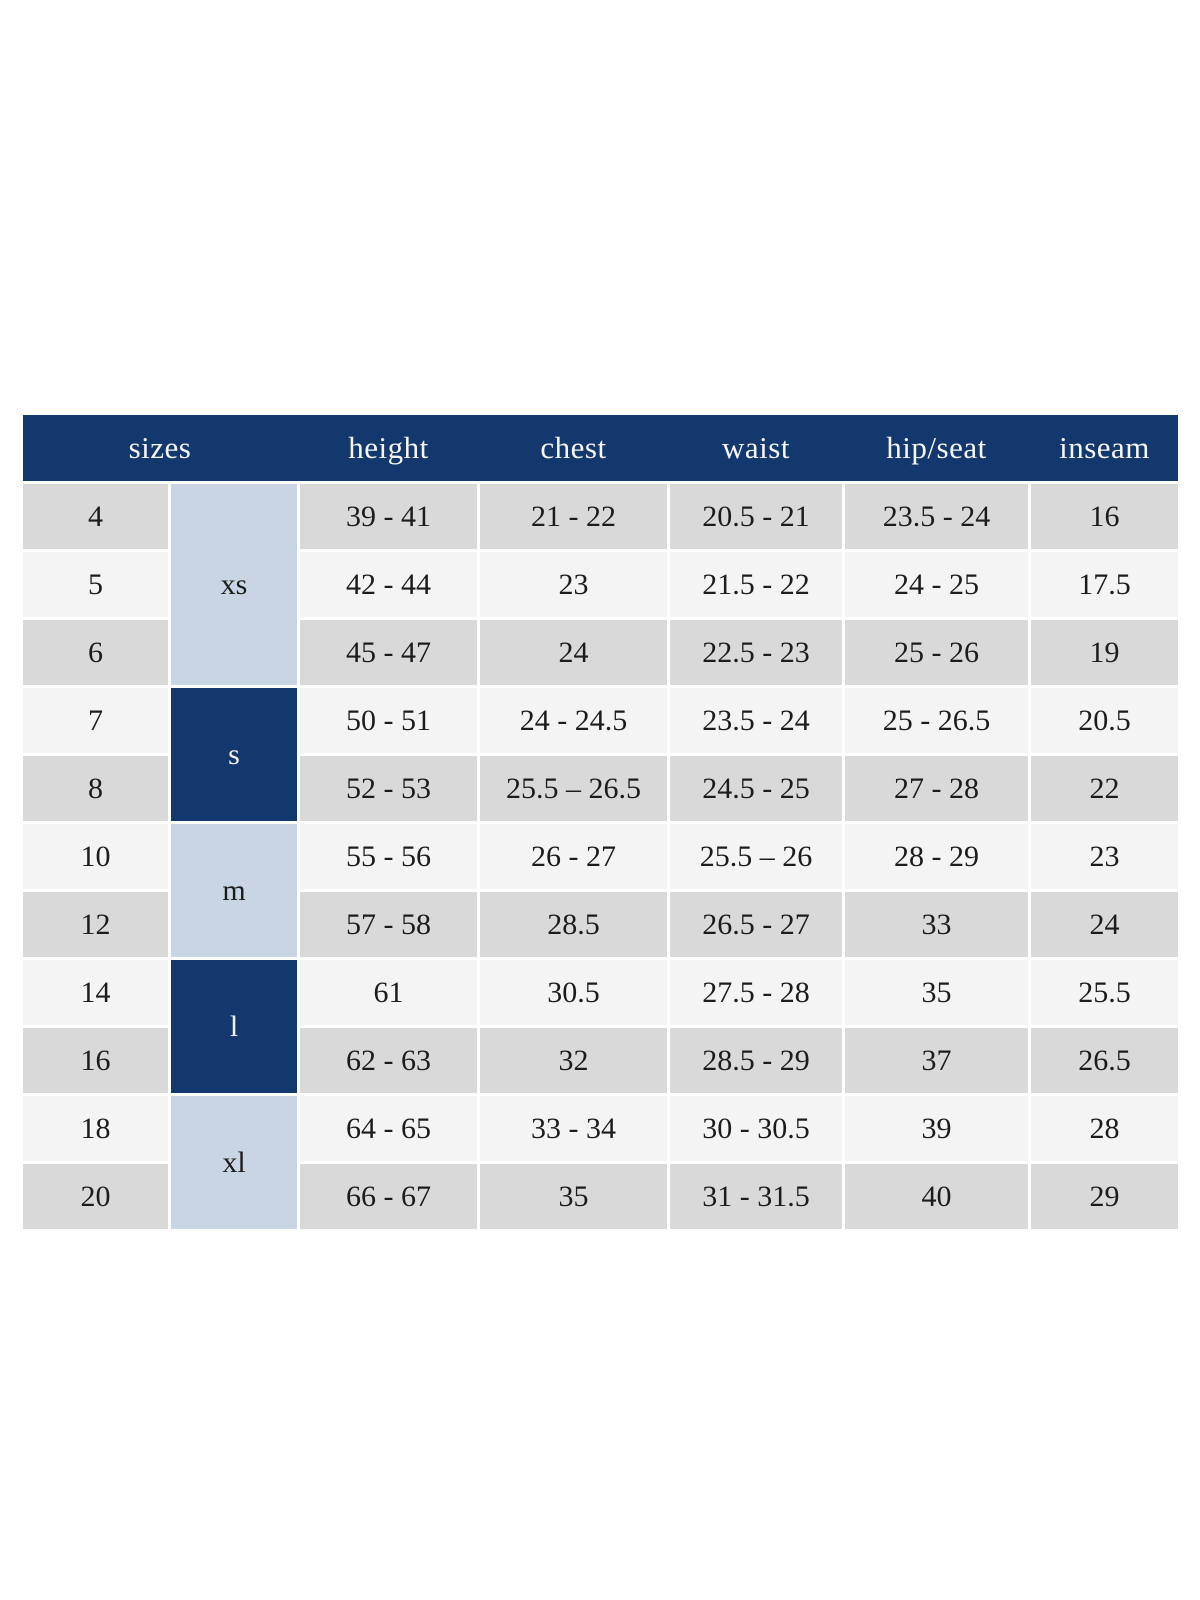 The height and width of the screenshot is (1600, 1200). What do you see at coordinates (1104, 856) in the screenshot?
I see `inseam-cell: 23` at bounding box center [1104, 856].